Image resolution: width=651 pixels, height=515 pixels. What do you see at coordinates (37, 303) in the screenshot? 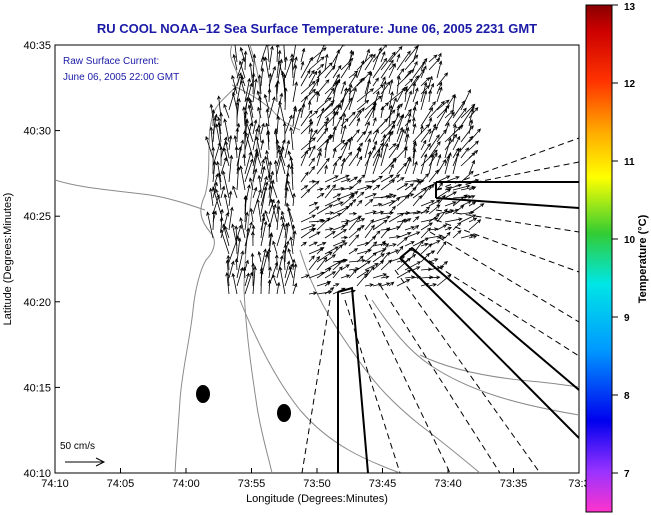
I see `y-tick-label: 40:20` at bounding box center [37, 303].